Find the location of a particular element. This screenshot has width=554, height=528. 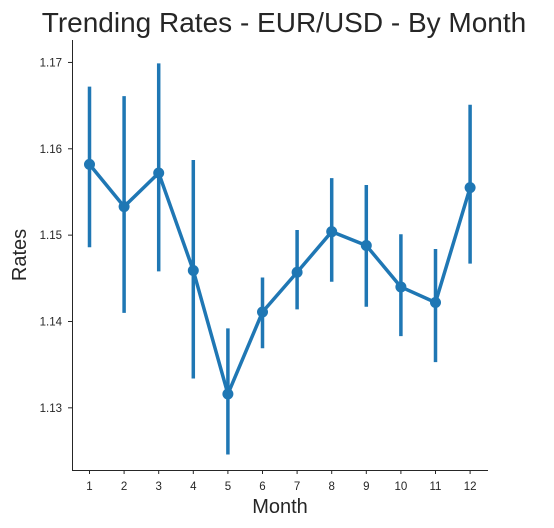

x-tick-label: 5 is located at coordinates (228, 487).